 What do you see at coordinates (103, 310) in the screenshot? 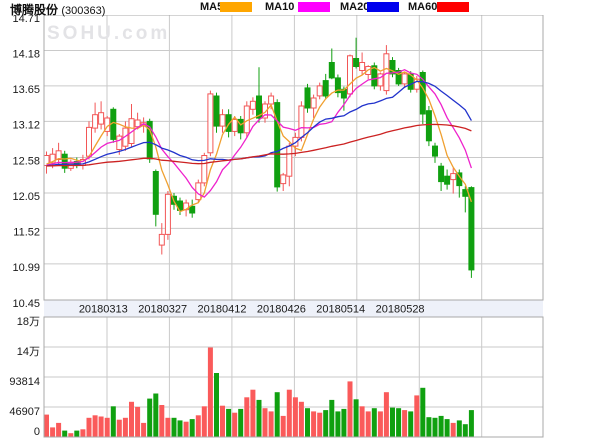
I see `svg-text: 20180313` at bounding box center [103, 310].